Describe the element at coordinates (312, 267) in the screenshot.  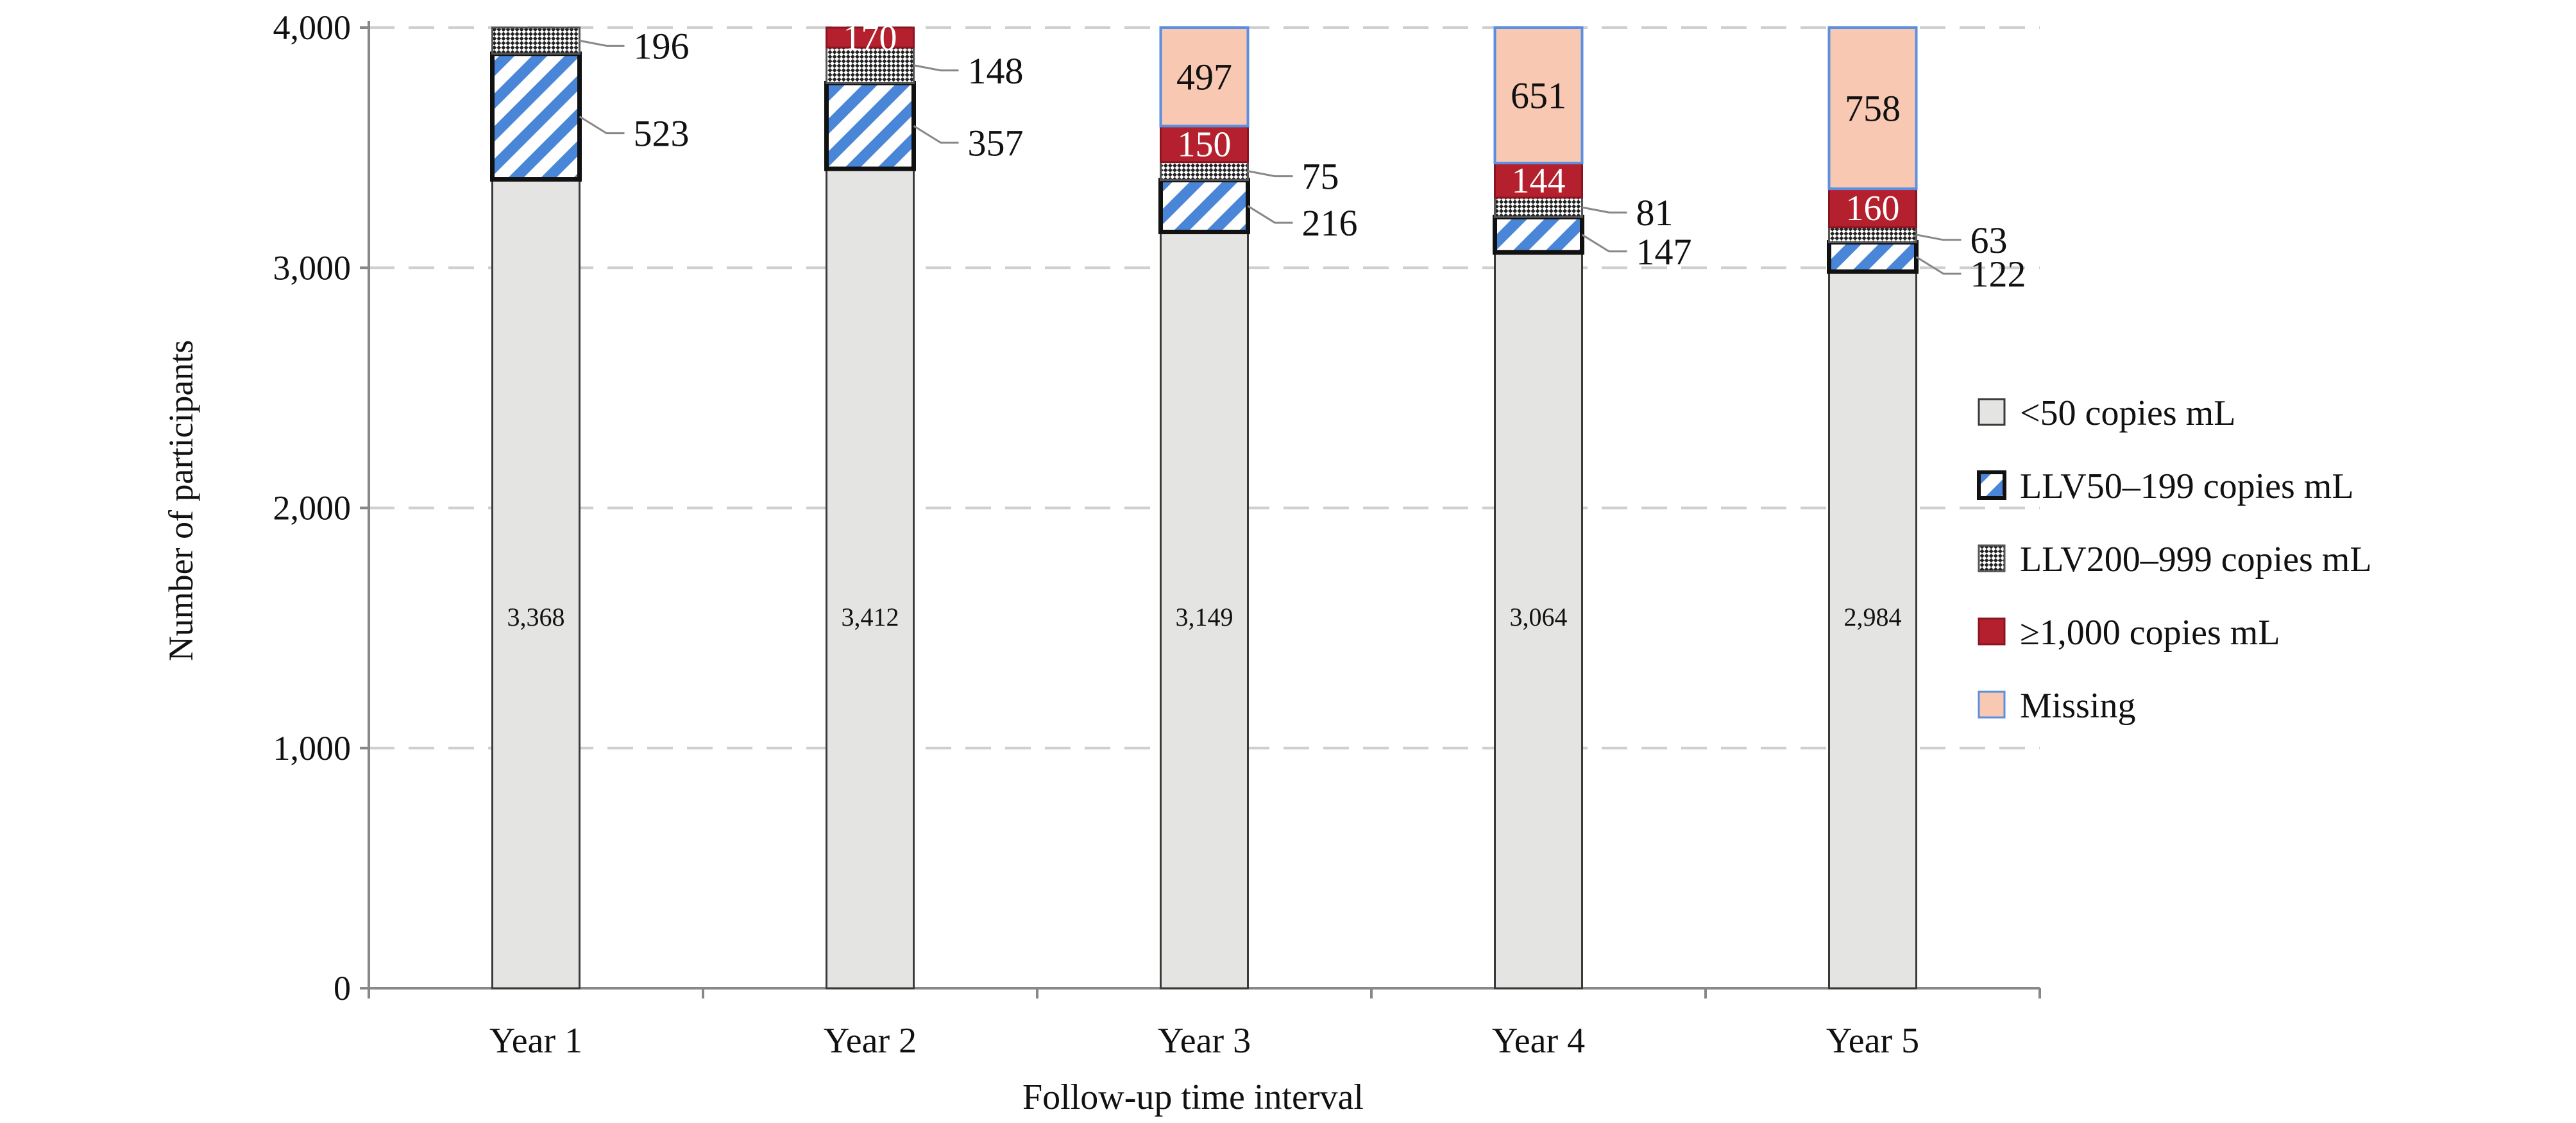
I see `y-tick-label: 3,000` at that location.